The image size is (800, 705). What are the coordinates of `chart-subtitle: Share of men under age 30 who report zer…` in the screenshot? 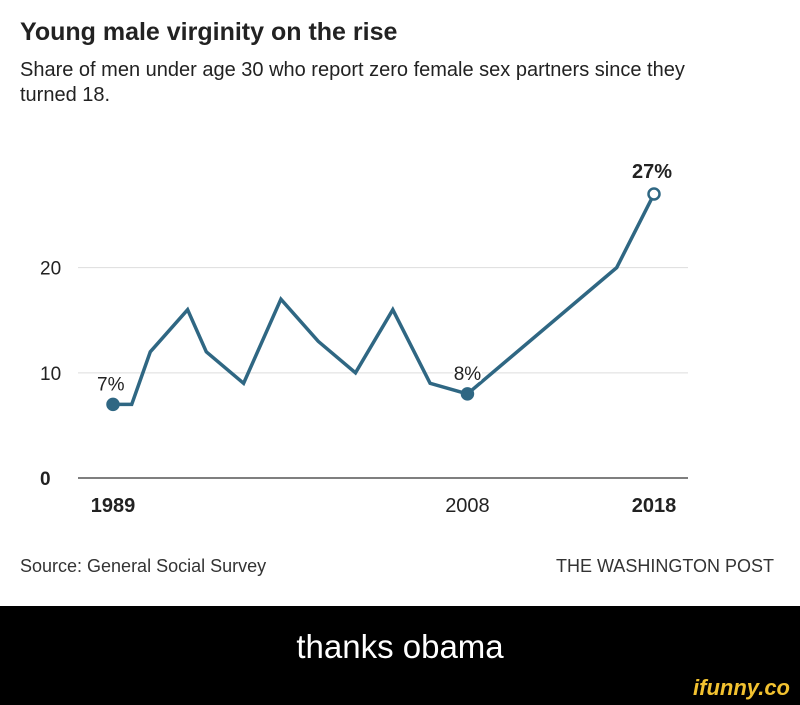 It's located at (352, 82).